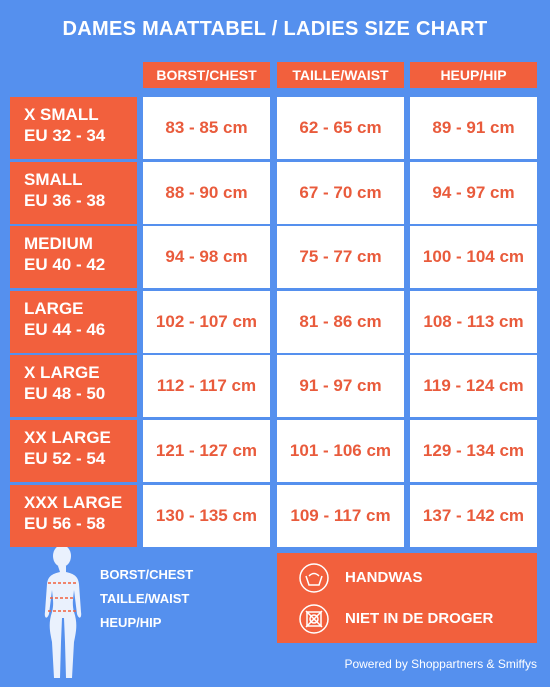 This screenshot has height=687, width=550. Describe the element at coordinates (473, 192) in the screenshot. I see `cell: 94 - 97 cm` at that location.